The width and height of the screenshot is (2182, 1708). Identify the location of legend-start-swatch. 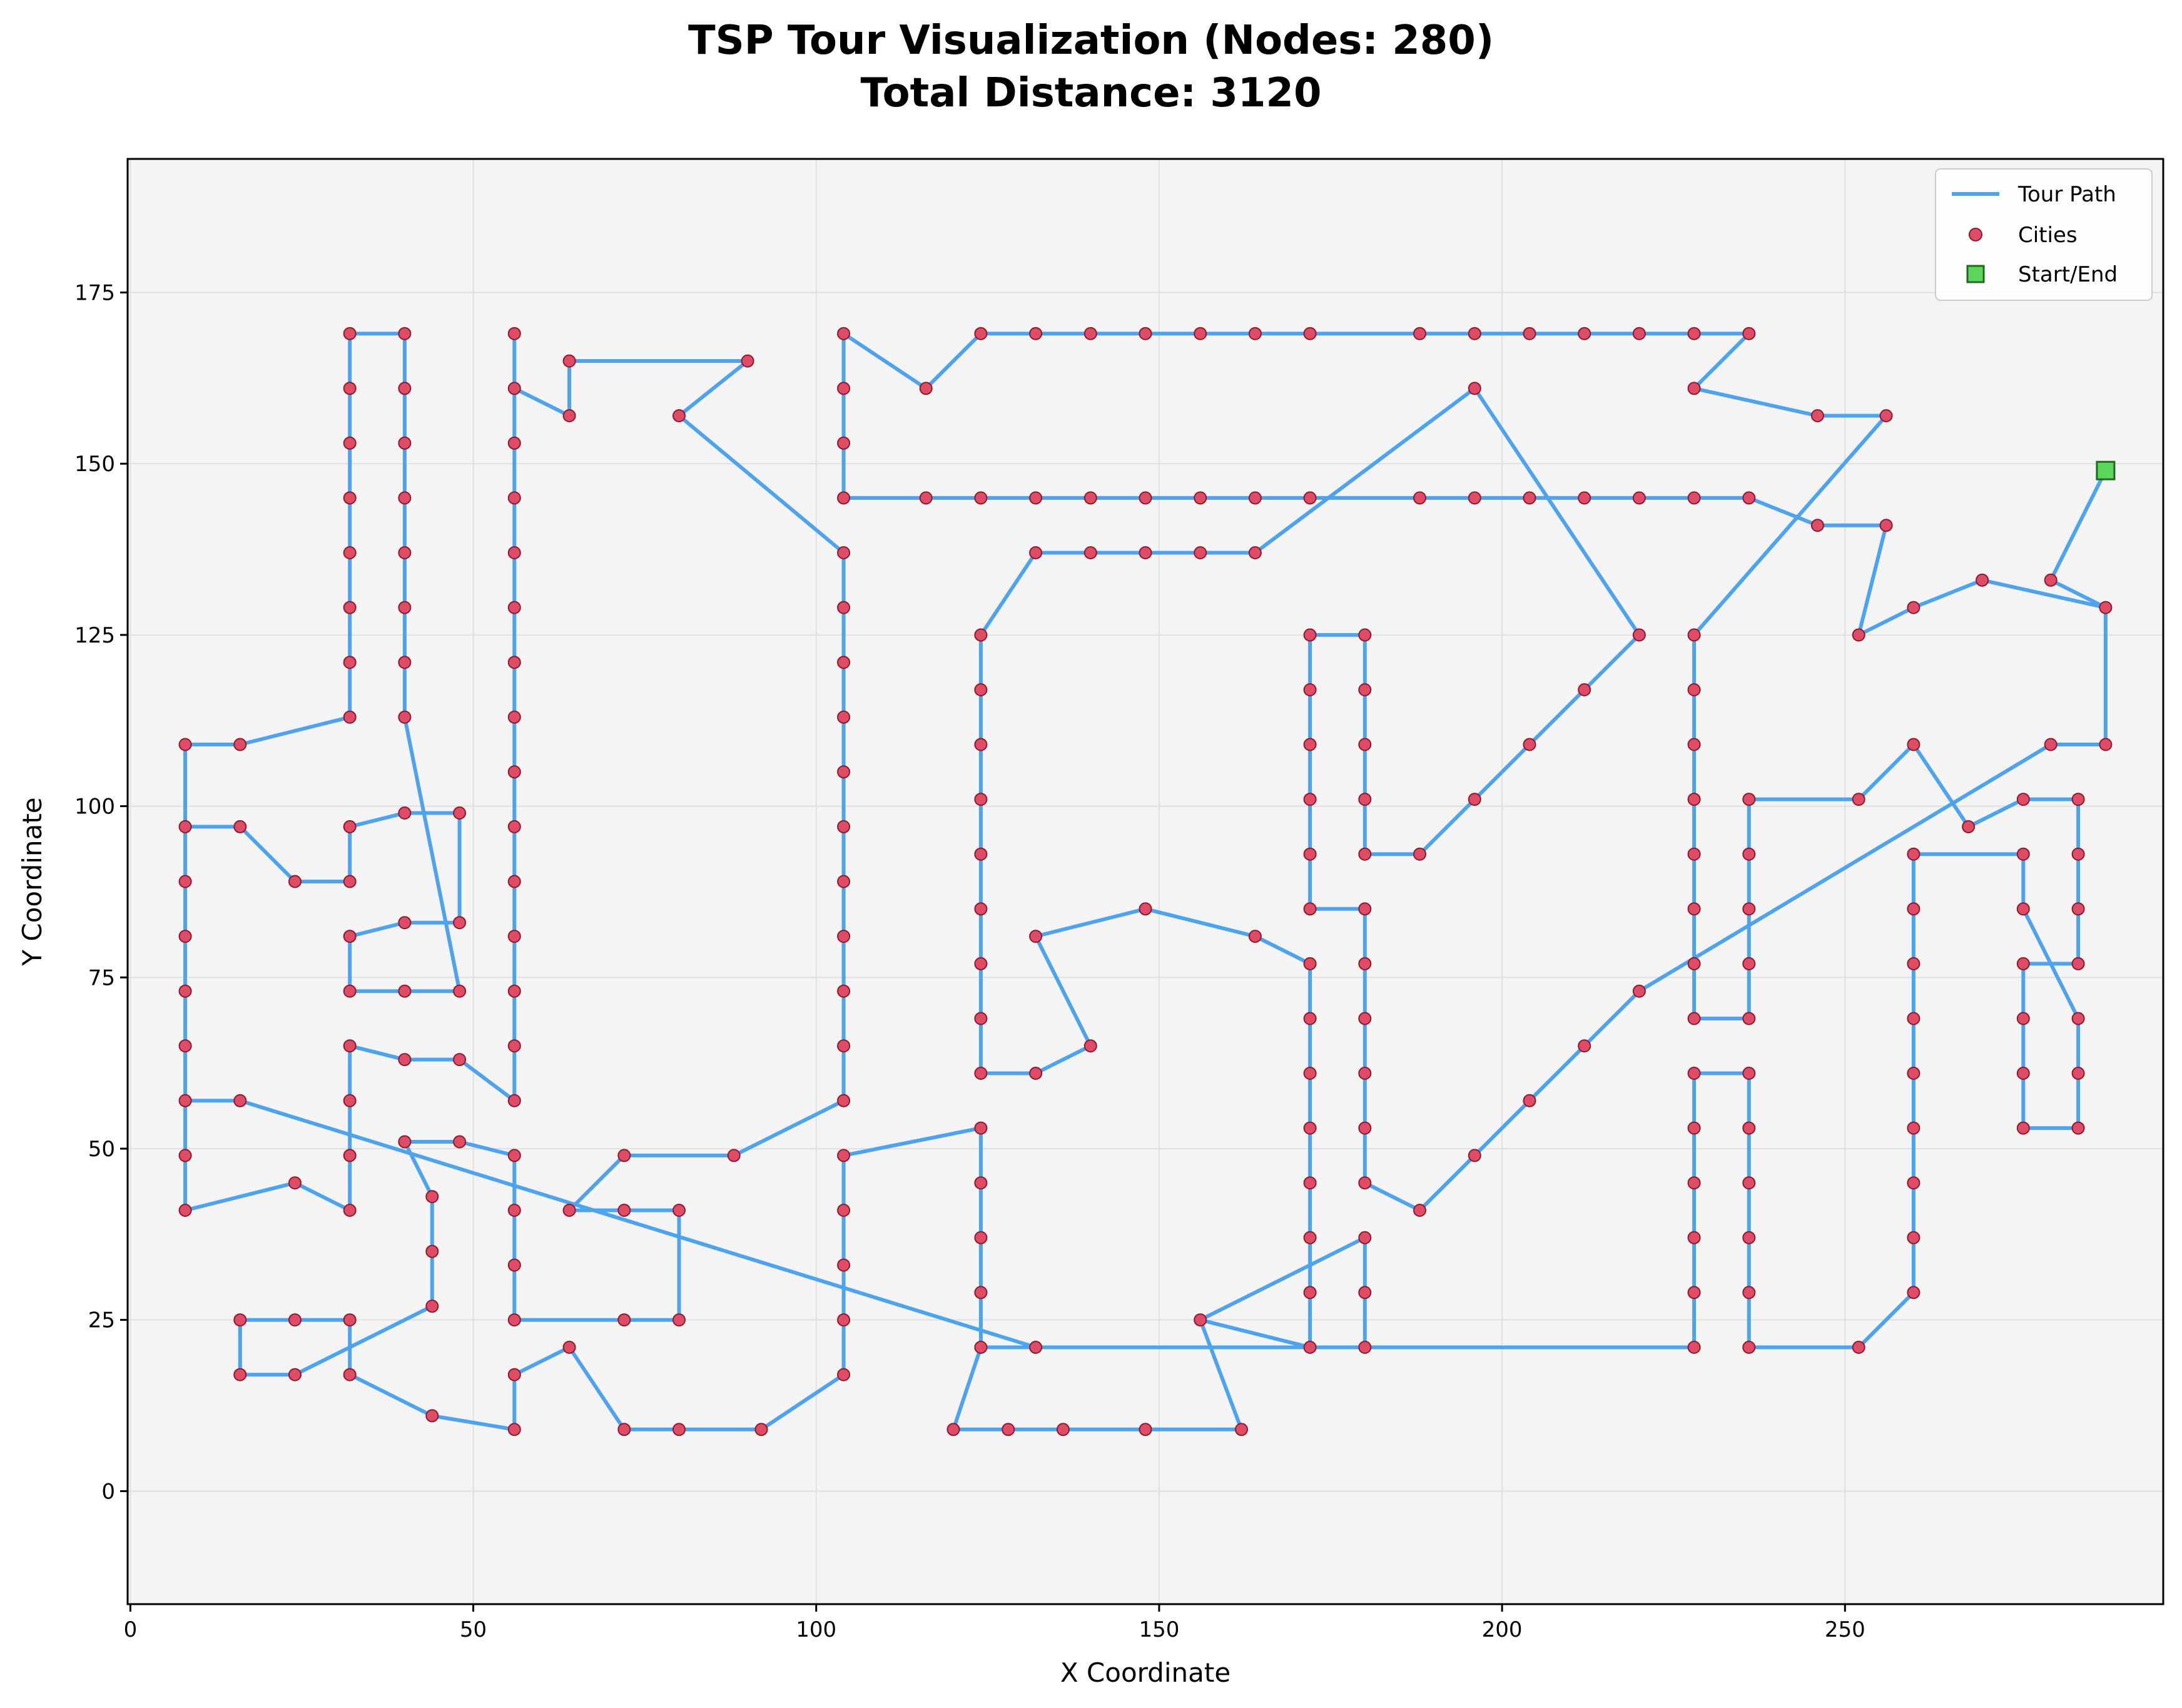
(1975, 274).